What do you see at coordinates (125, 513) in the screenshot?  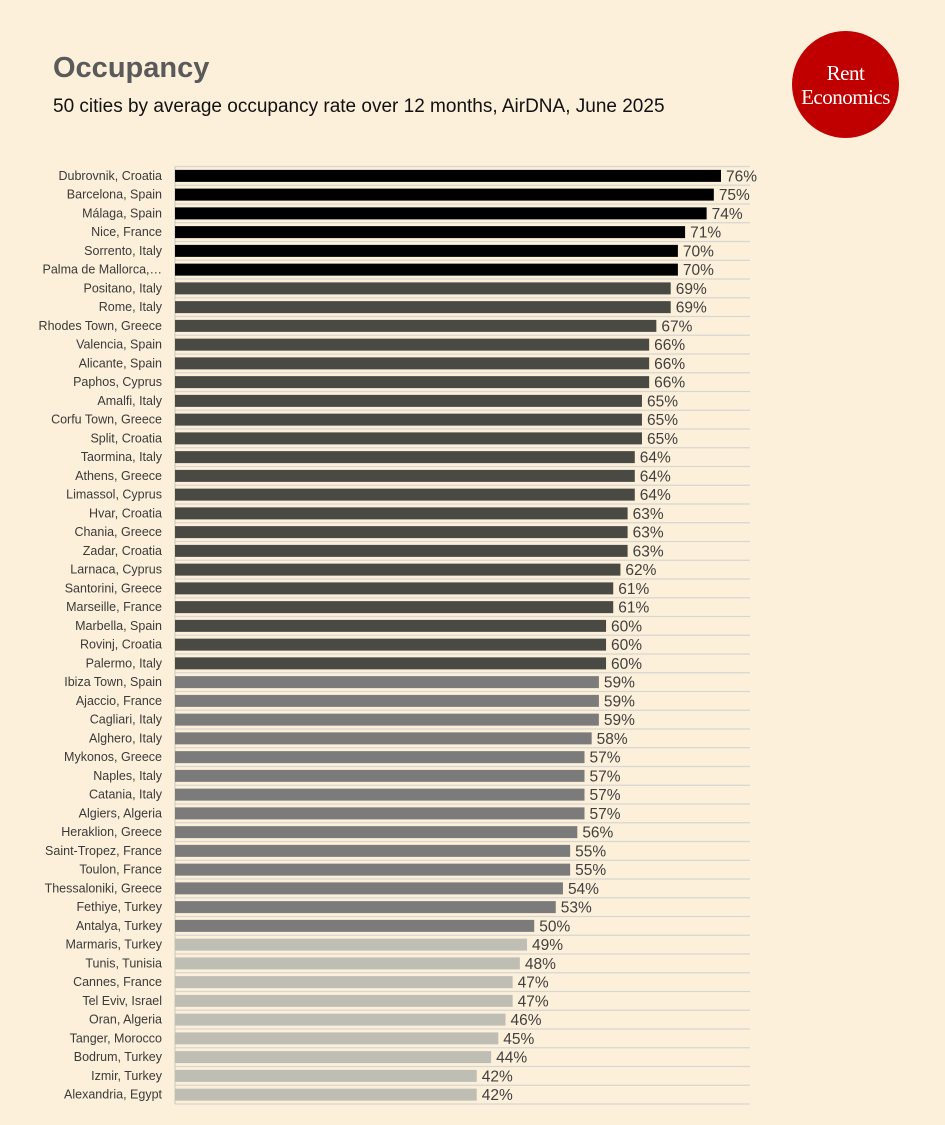 I see `category-label: Hvar, Croatia` at bounding box center [125, 513].